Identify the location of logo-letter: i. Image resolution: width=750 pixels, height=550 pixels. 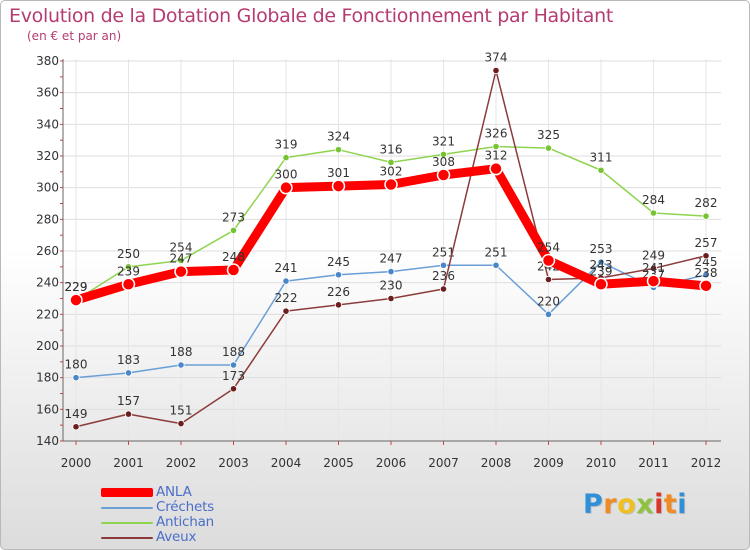
(659, 504).